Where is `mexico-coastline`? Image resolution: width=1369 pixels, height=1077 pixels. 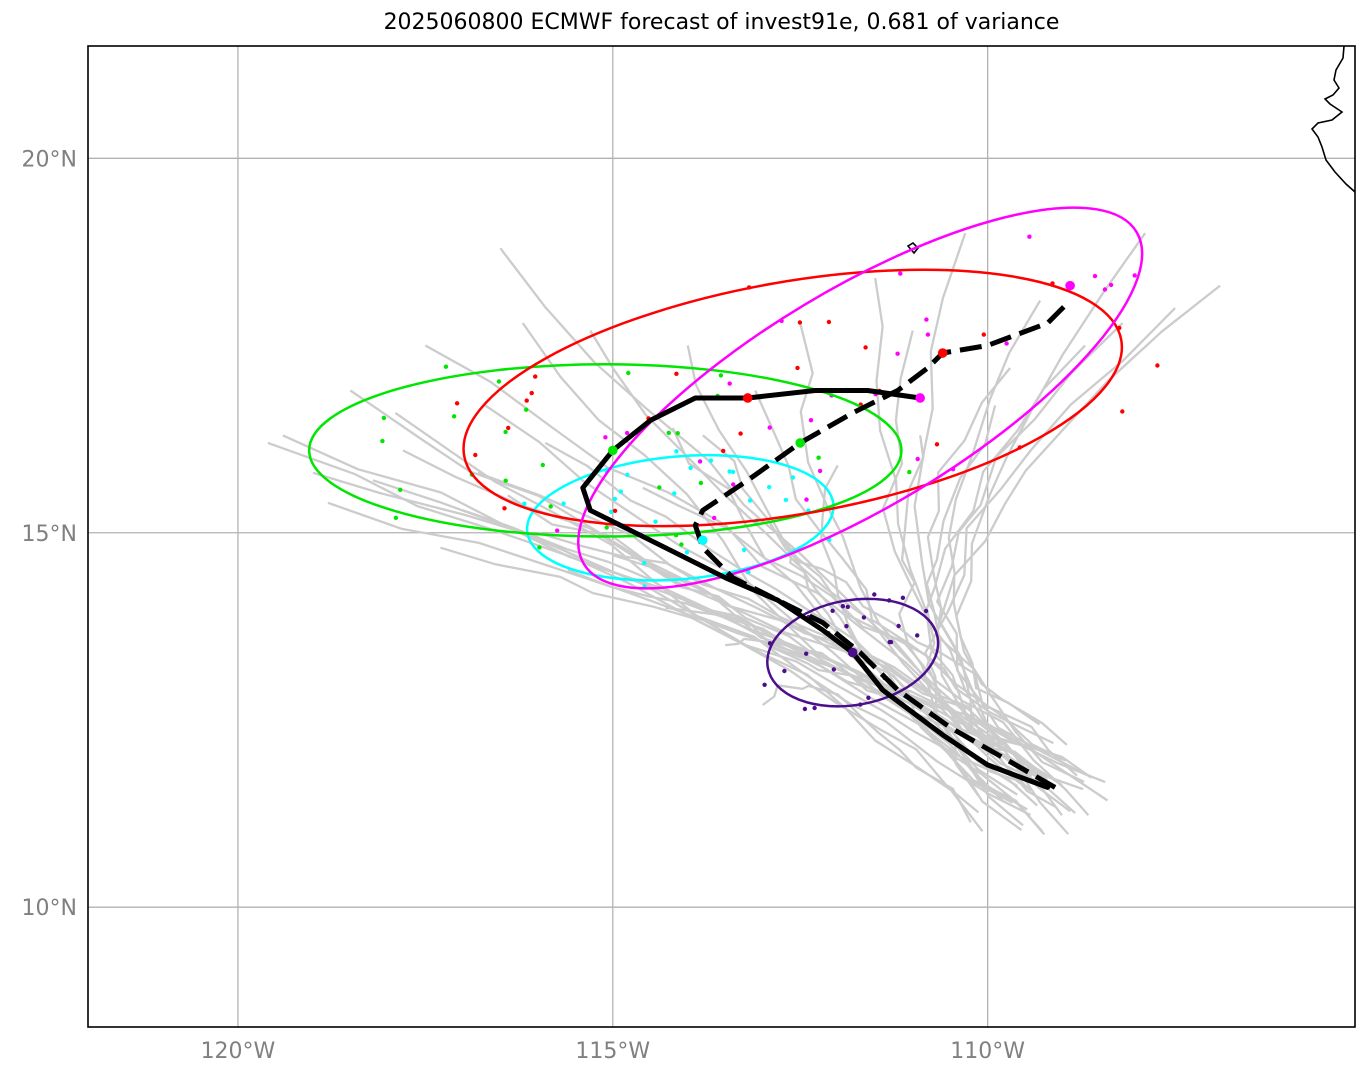 mexico-coastline is located at coordinates (1332, 119).